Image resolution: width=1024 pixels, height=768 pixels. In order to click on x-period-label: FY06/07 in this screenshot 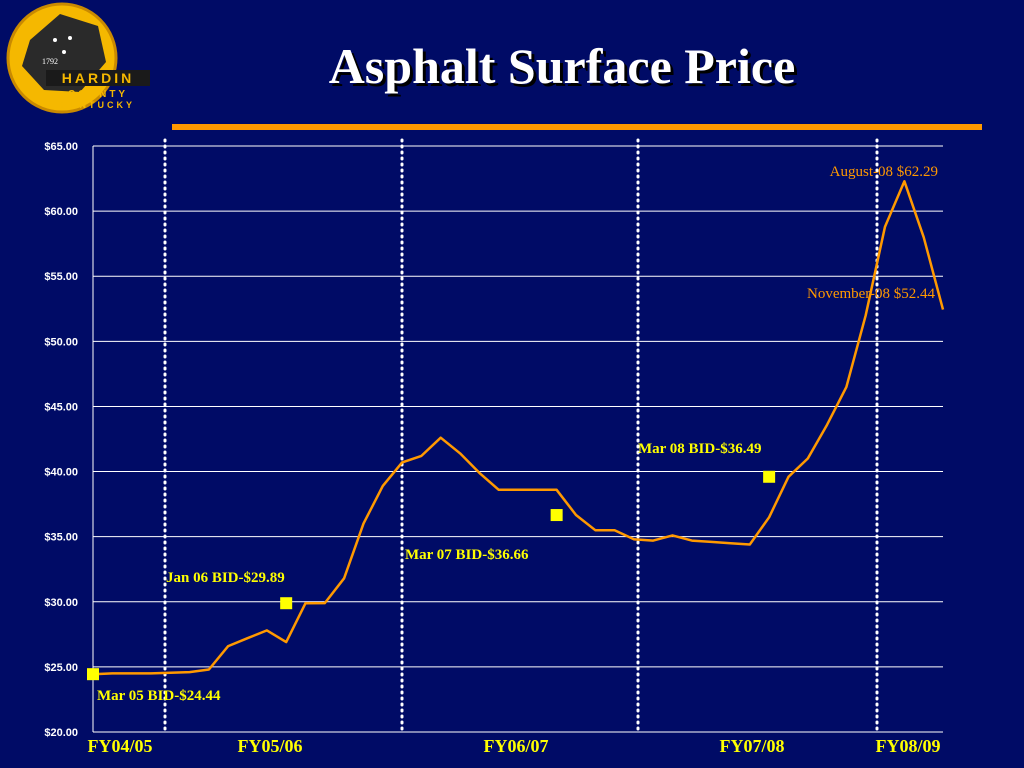, I will do `click(516, 746)`.